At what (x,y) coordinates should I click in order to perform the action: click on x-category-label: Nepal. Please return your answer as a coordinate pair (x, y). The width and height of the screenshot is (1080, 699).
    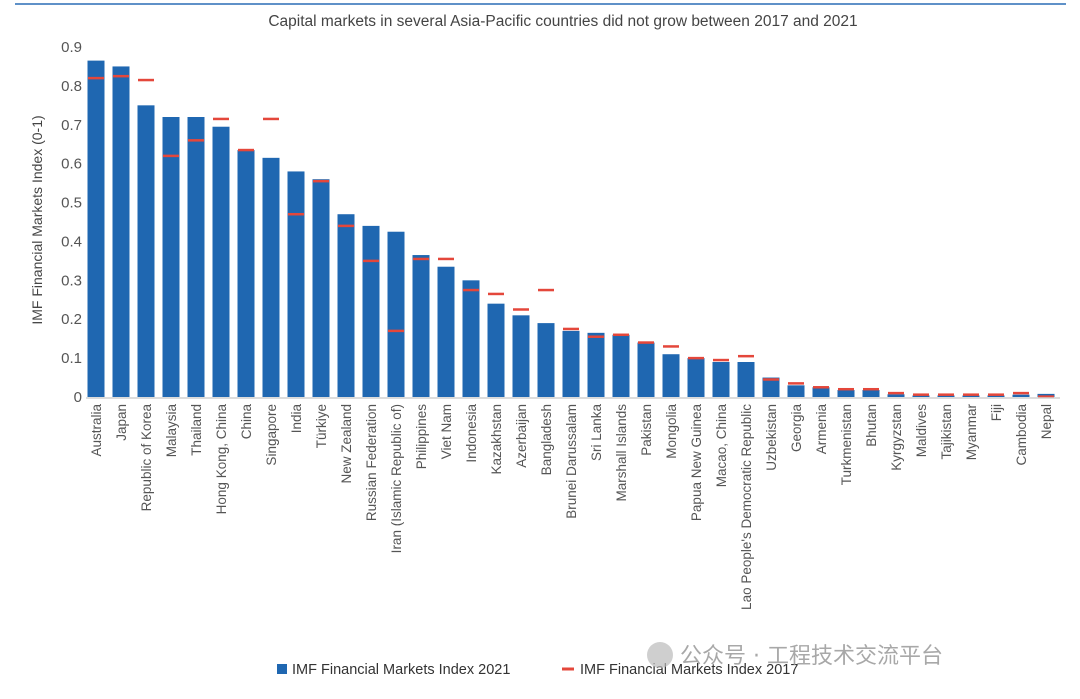
    Looking at the image, I should click on (1046, 421).